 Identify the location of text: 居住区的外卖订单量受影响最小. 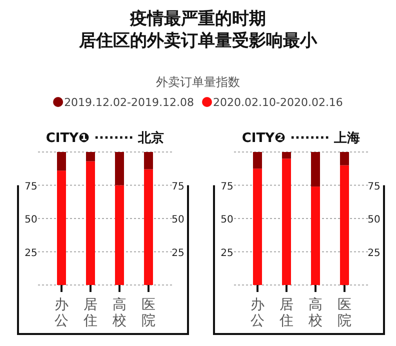
(198, 41).